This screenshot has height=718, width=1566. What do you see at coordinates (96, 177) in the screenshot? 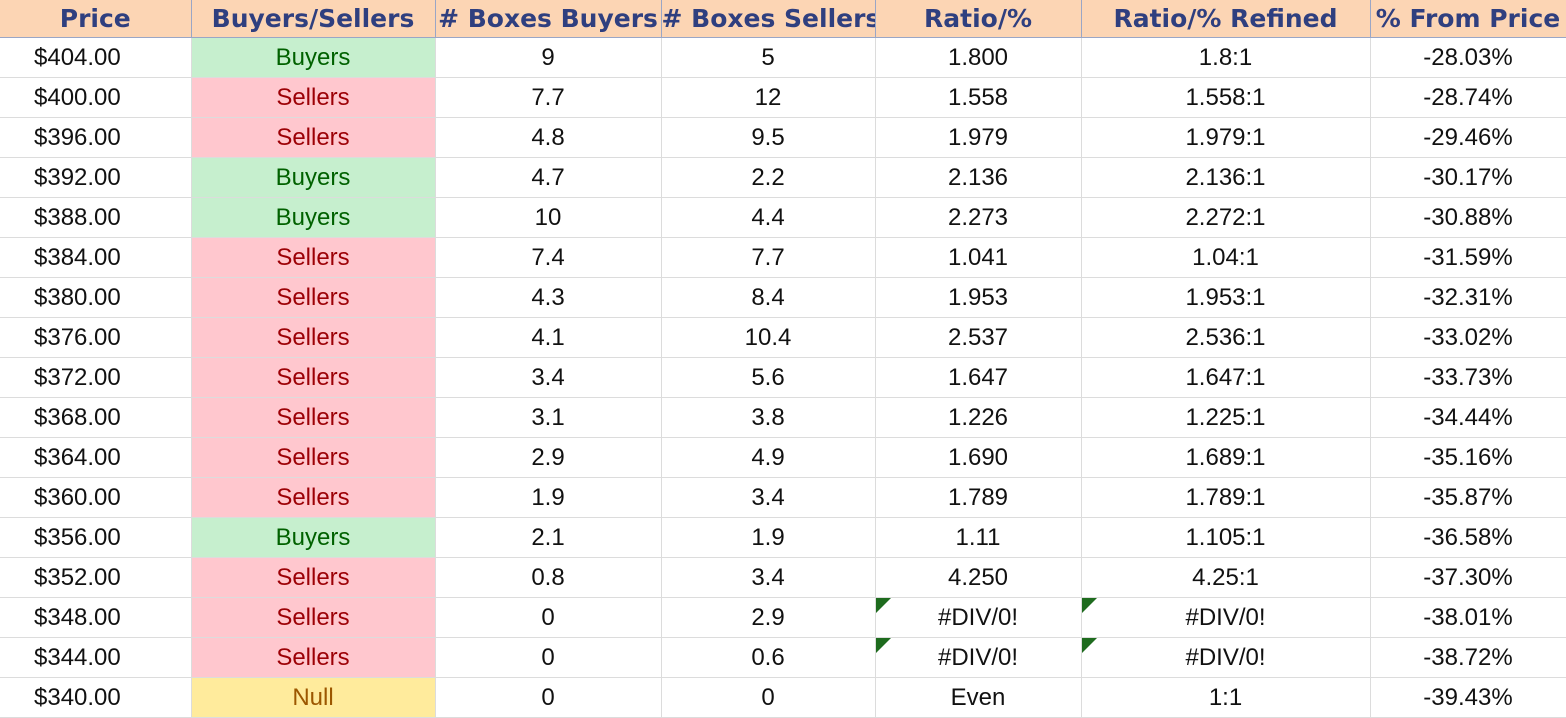
I see `price-cell: $392.00` at bounding box center [96, 177].